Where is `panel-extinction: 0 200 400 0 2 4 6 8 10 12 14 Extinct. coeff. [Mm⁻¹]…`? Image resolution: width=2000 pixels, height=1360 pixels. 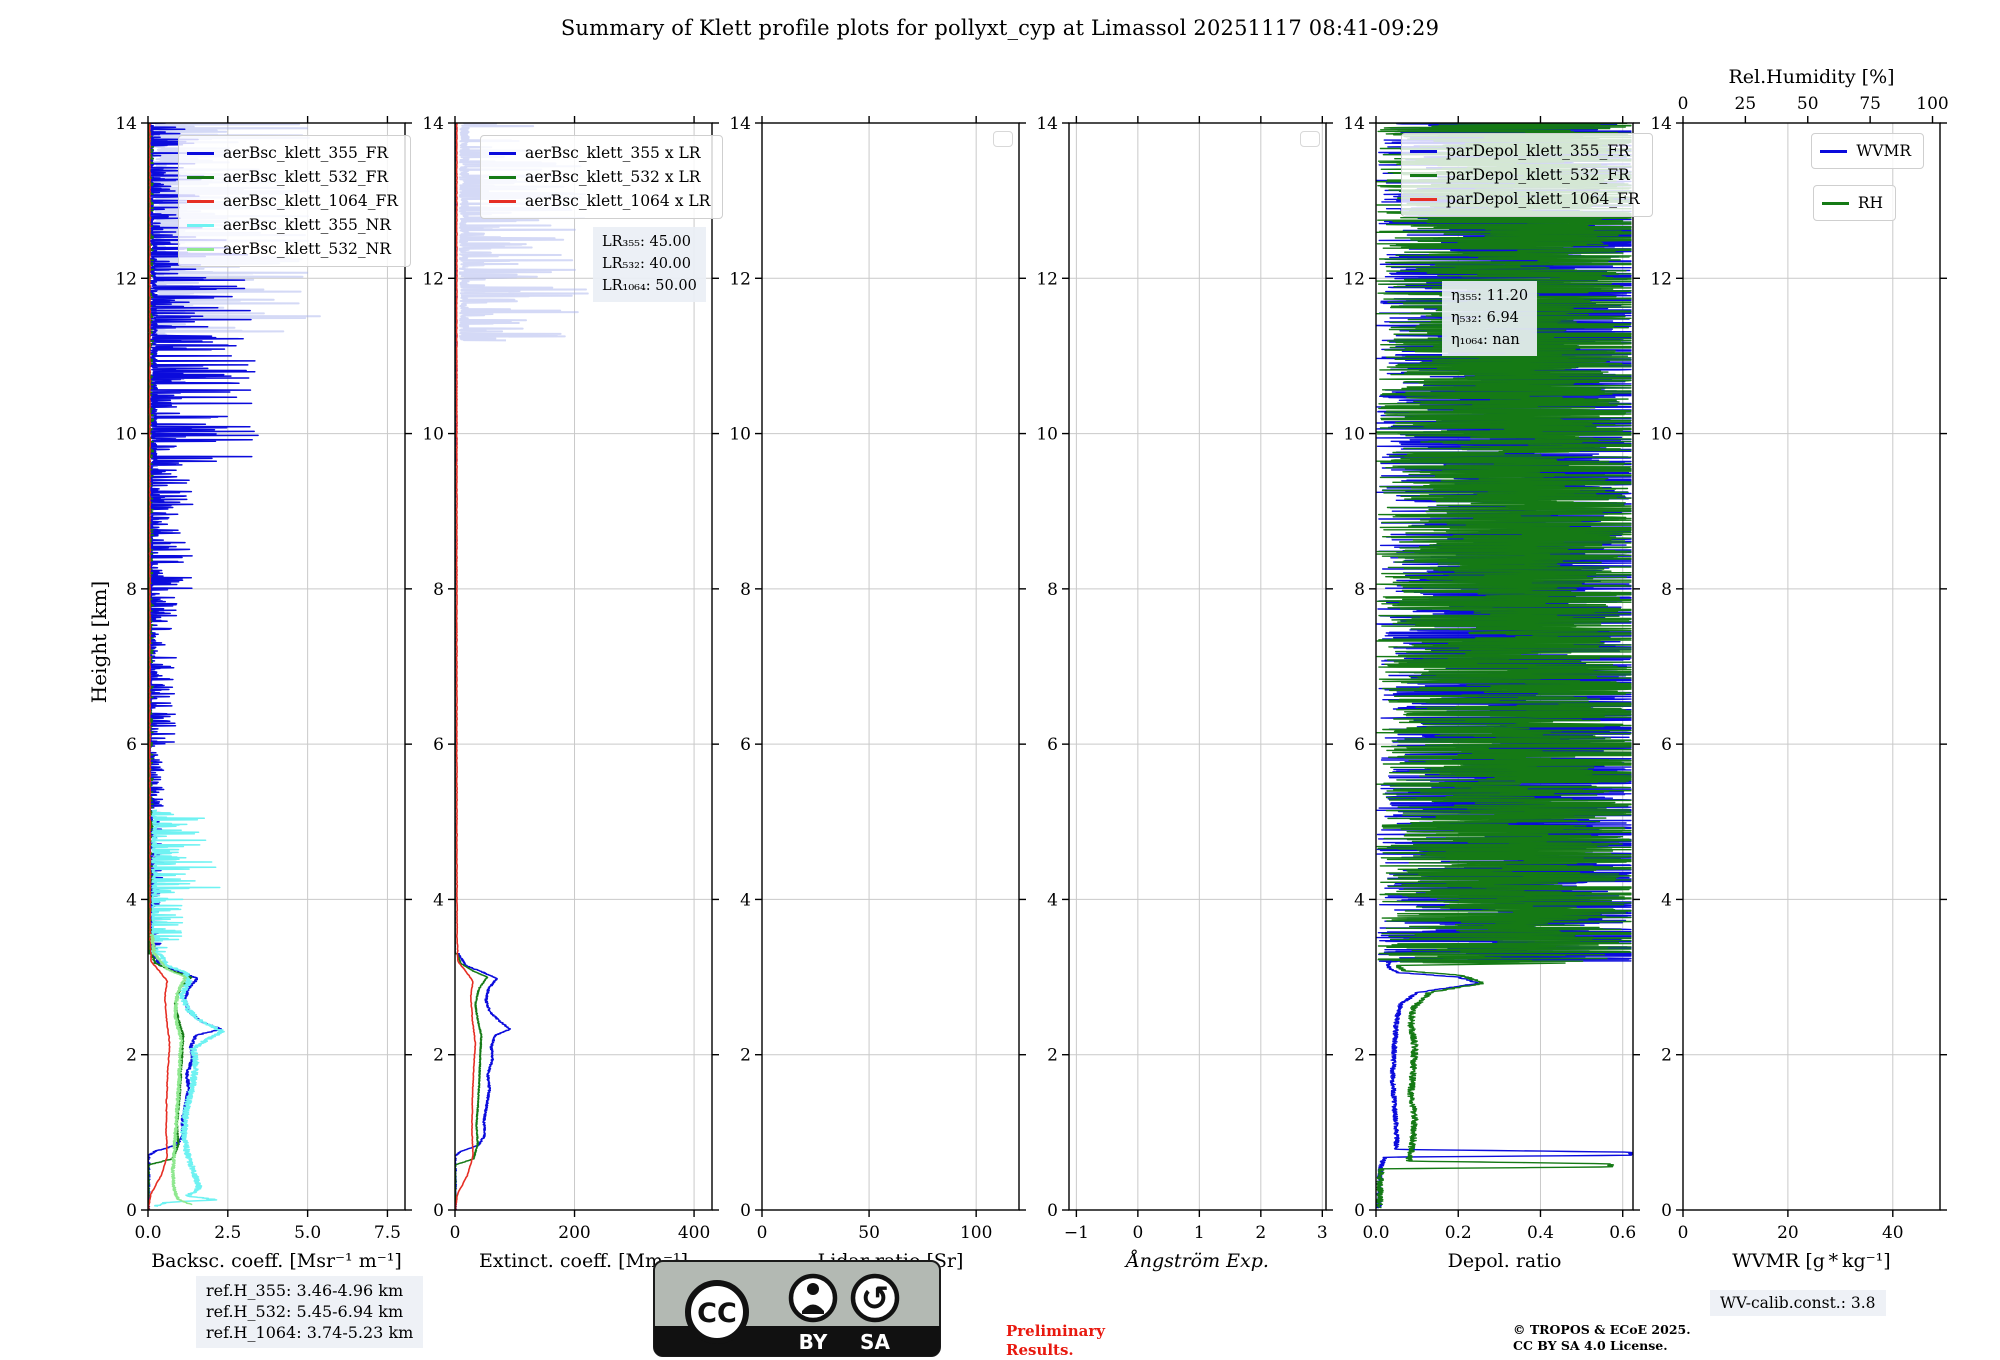
panel-extinction: 0 200 400 0 2 4 6 8 10 12 14 Extinct. coeff. [Mm⁻¹]… is located at coordinates (573, 693).